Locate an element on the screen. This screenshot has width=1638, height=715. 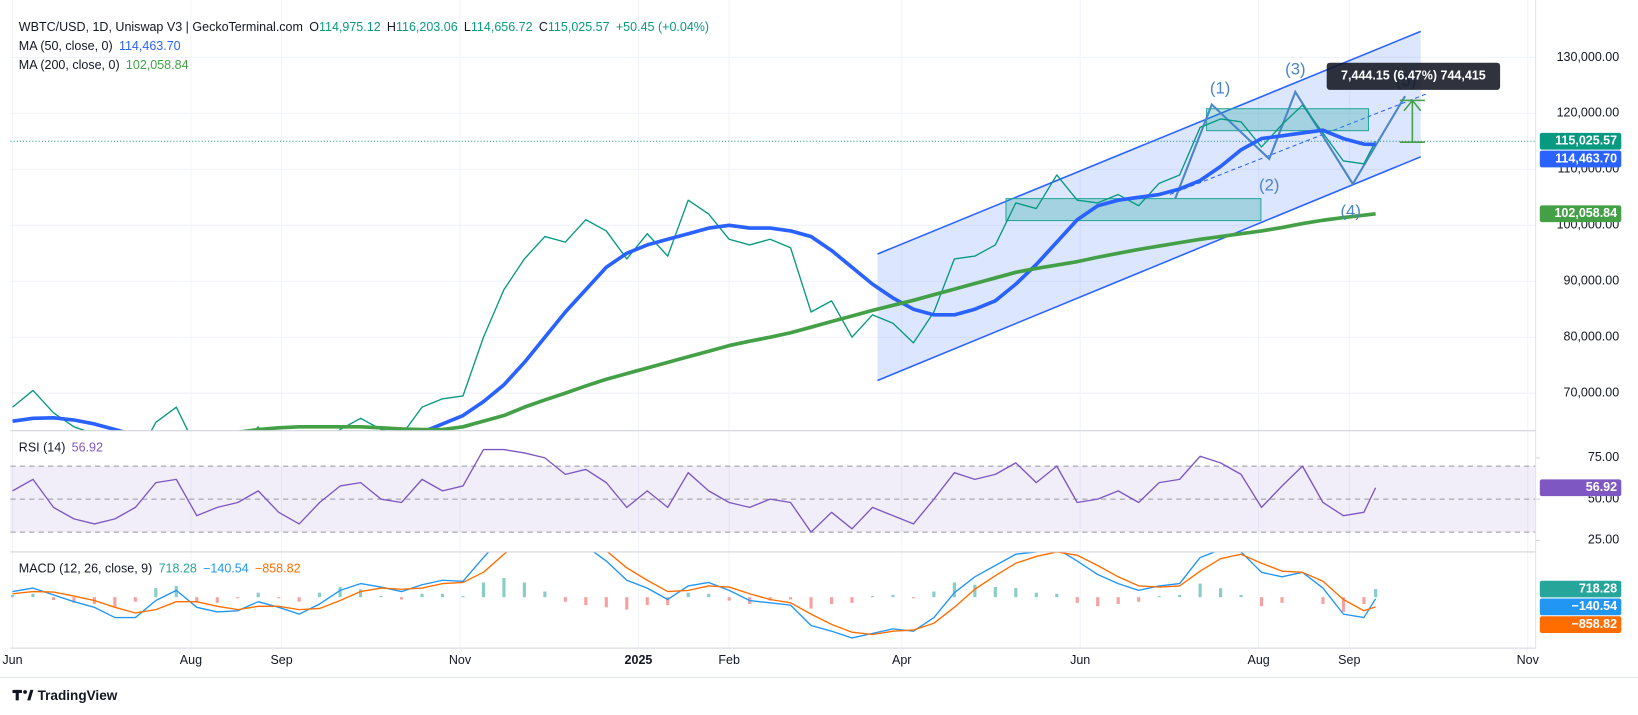
y-tick-label: 130,000.00 is located at coordinates (1588, 57).